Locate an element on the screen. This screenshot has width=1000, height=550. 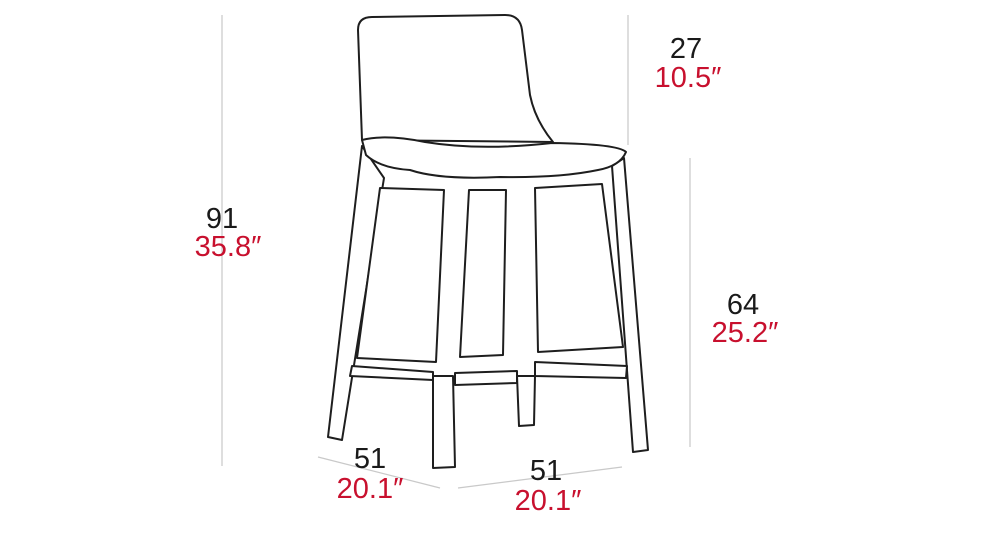
depth-line is located at coordinates (379, 472).